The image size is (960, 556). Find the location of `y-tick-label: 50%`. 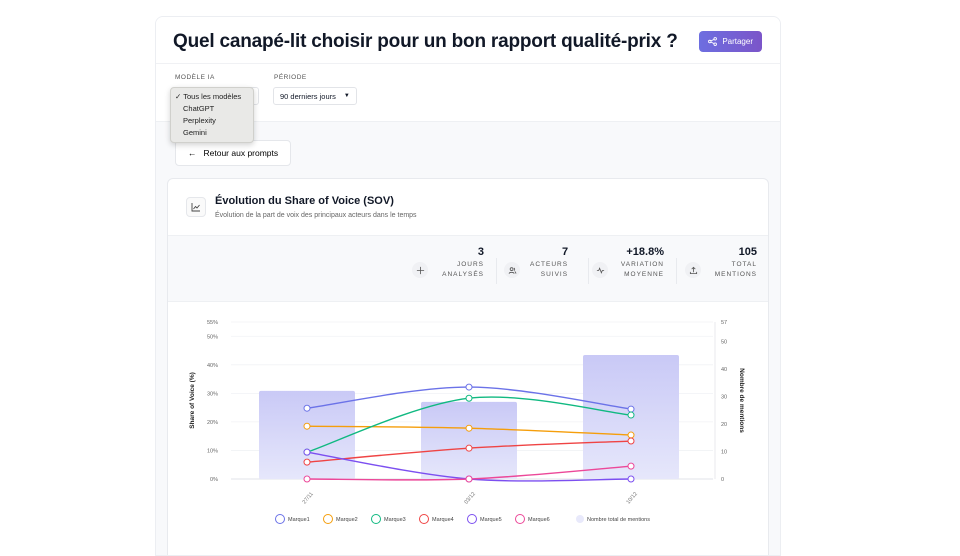

y-tick-label: 50% is located at coordinates (212, 337).